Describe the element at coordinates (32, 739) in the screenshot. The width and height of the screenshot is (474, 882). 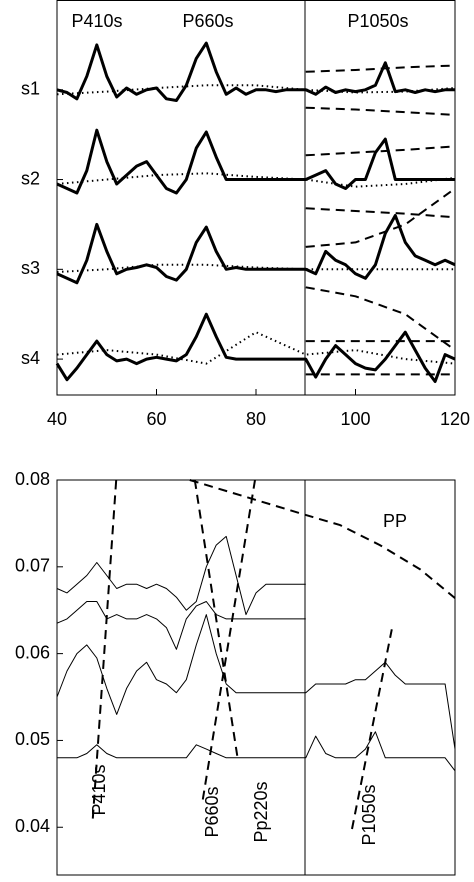
I see `y-tick-label: 0.05` at that location.